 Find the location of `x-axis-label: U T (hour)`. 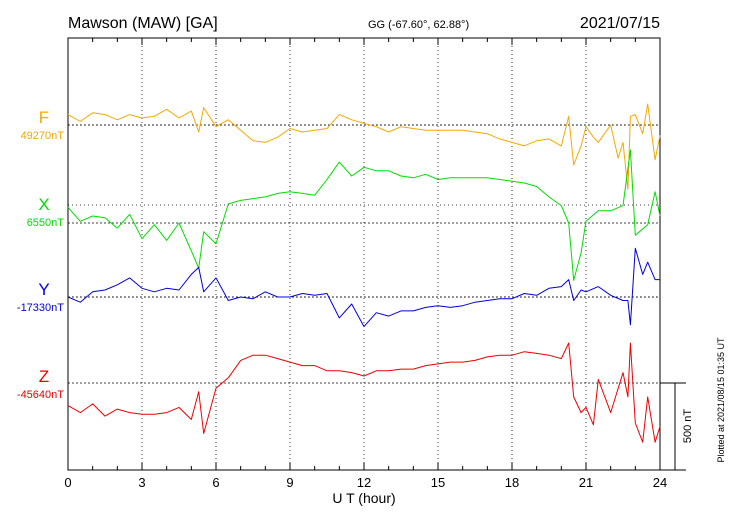

x-axis-label: U T (hour) is located at coordinates (363, 498).